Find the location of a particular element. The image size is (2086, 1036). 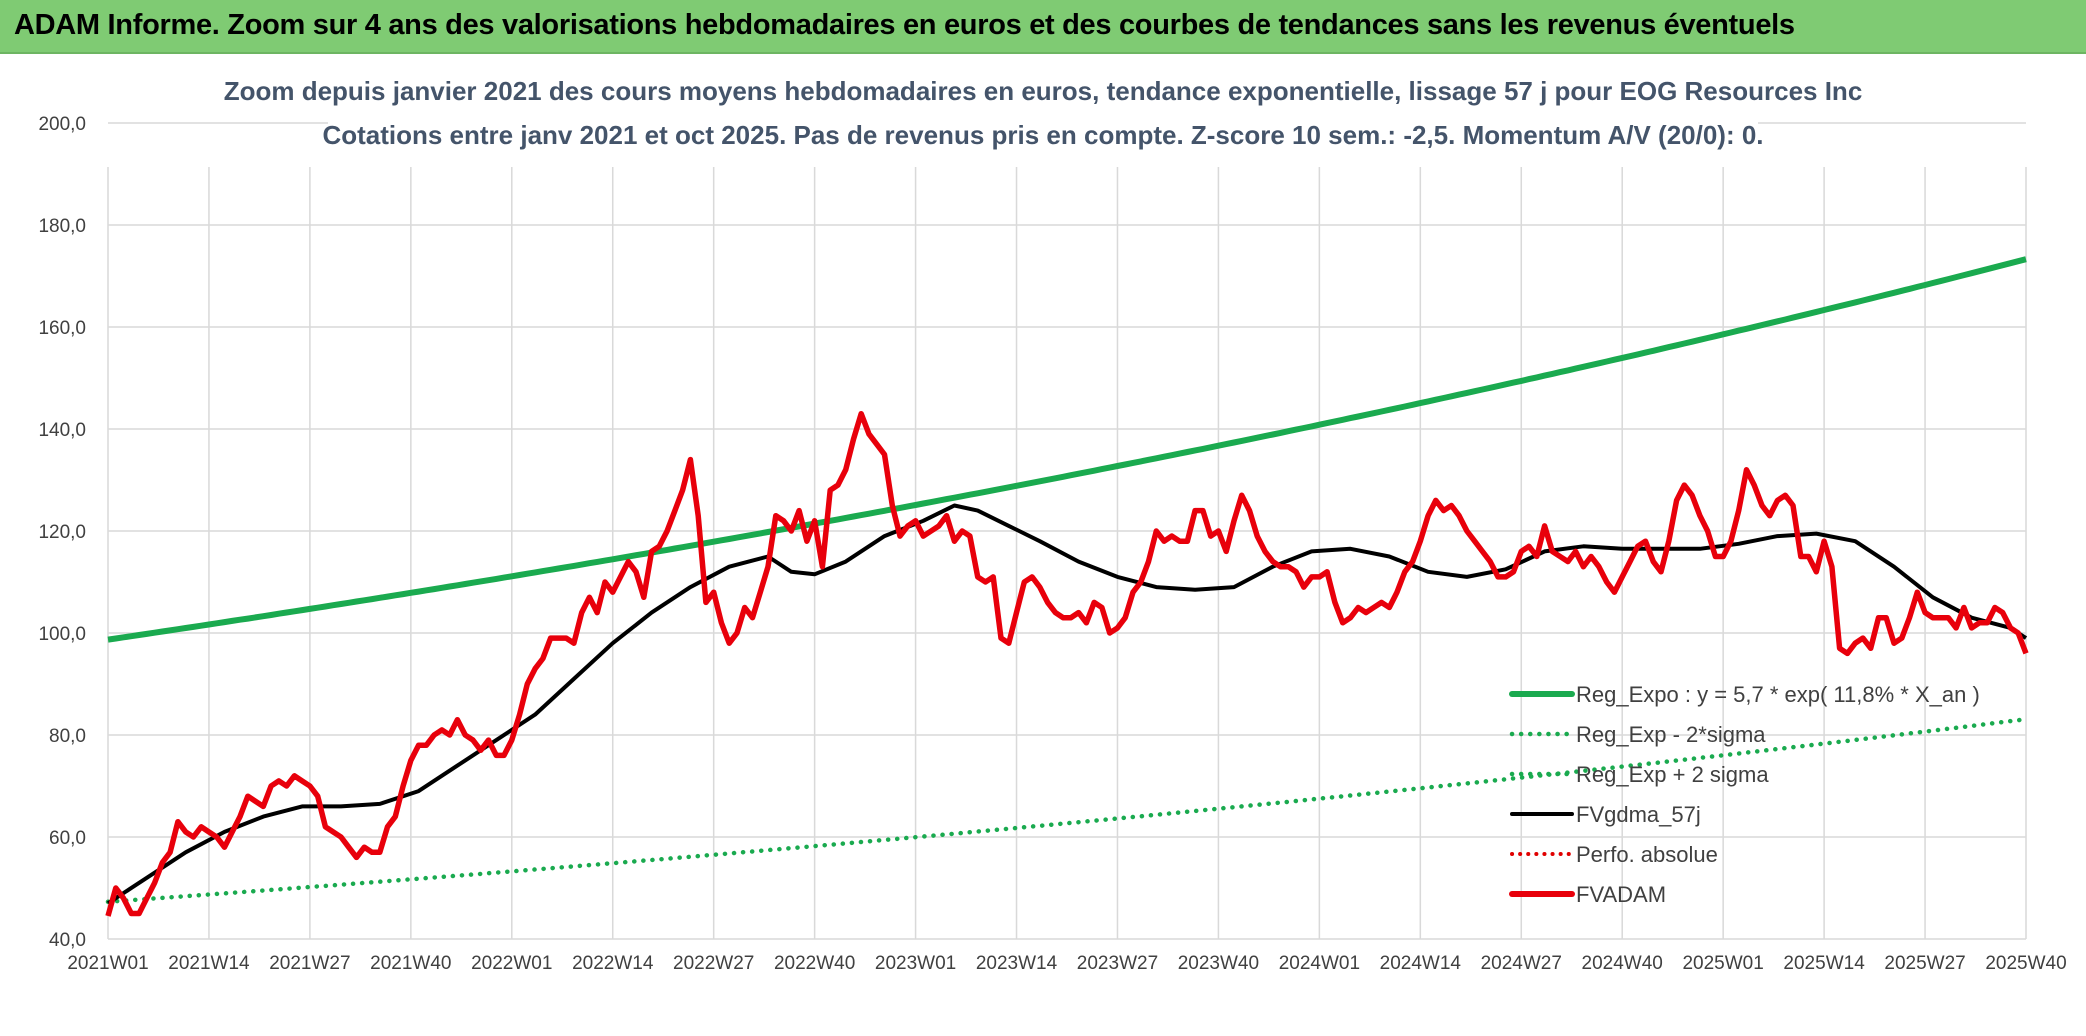

legend-label: Reg_Expo : y = 5,7 * exp( 11,8% * X_an ) is located at coordinates (1778, 694).